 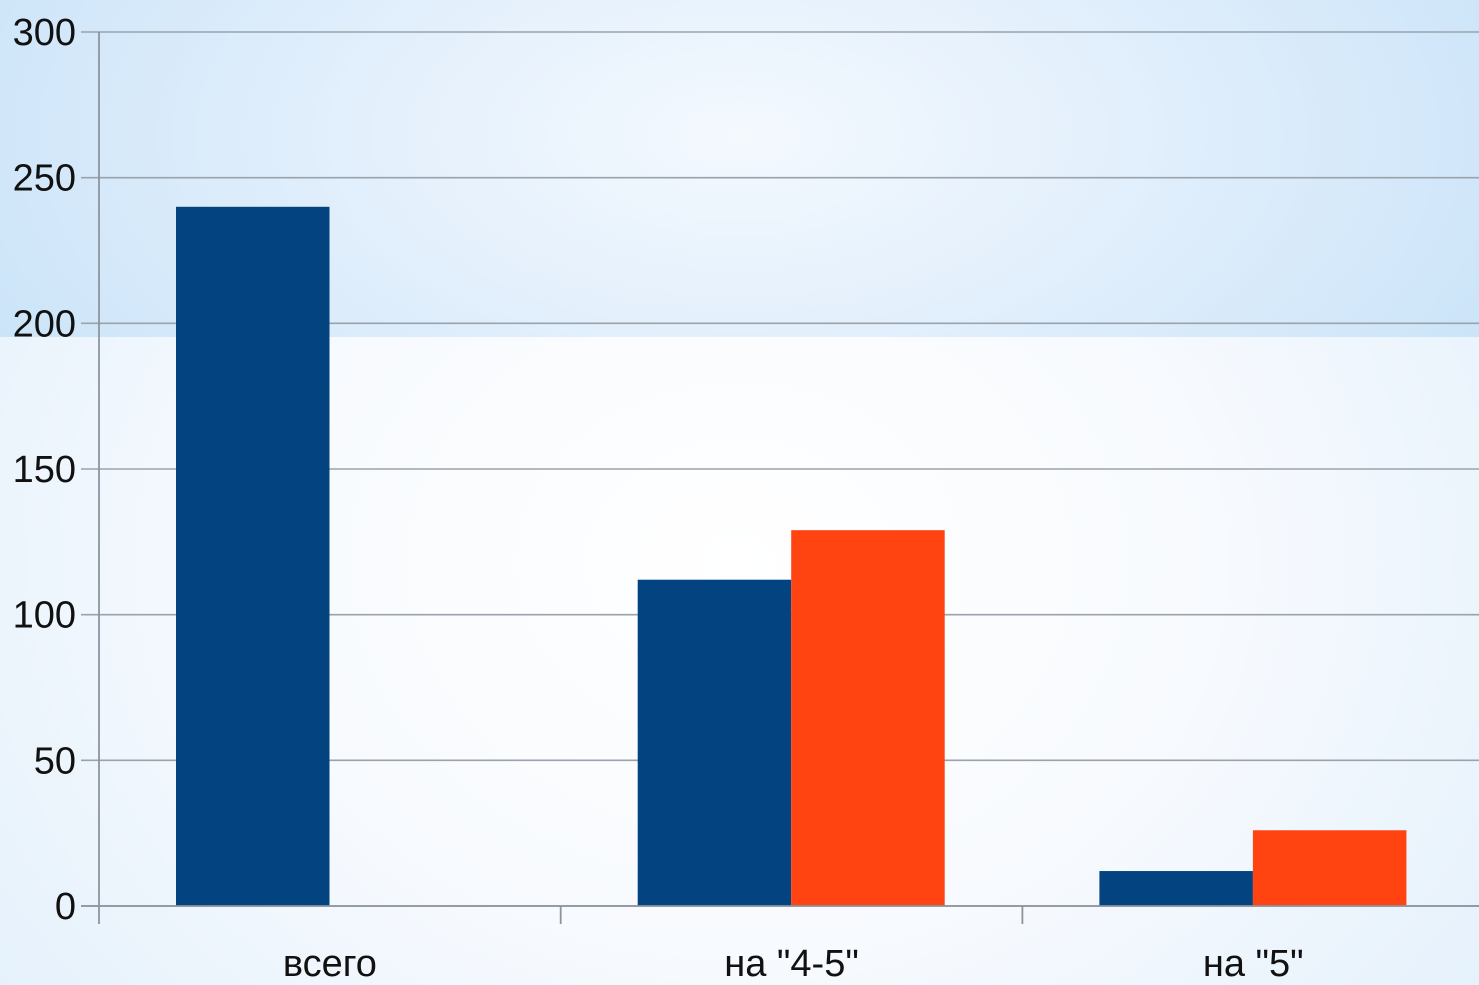 I want to click on y-tick-label: 250, so click(x=44, y=179).